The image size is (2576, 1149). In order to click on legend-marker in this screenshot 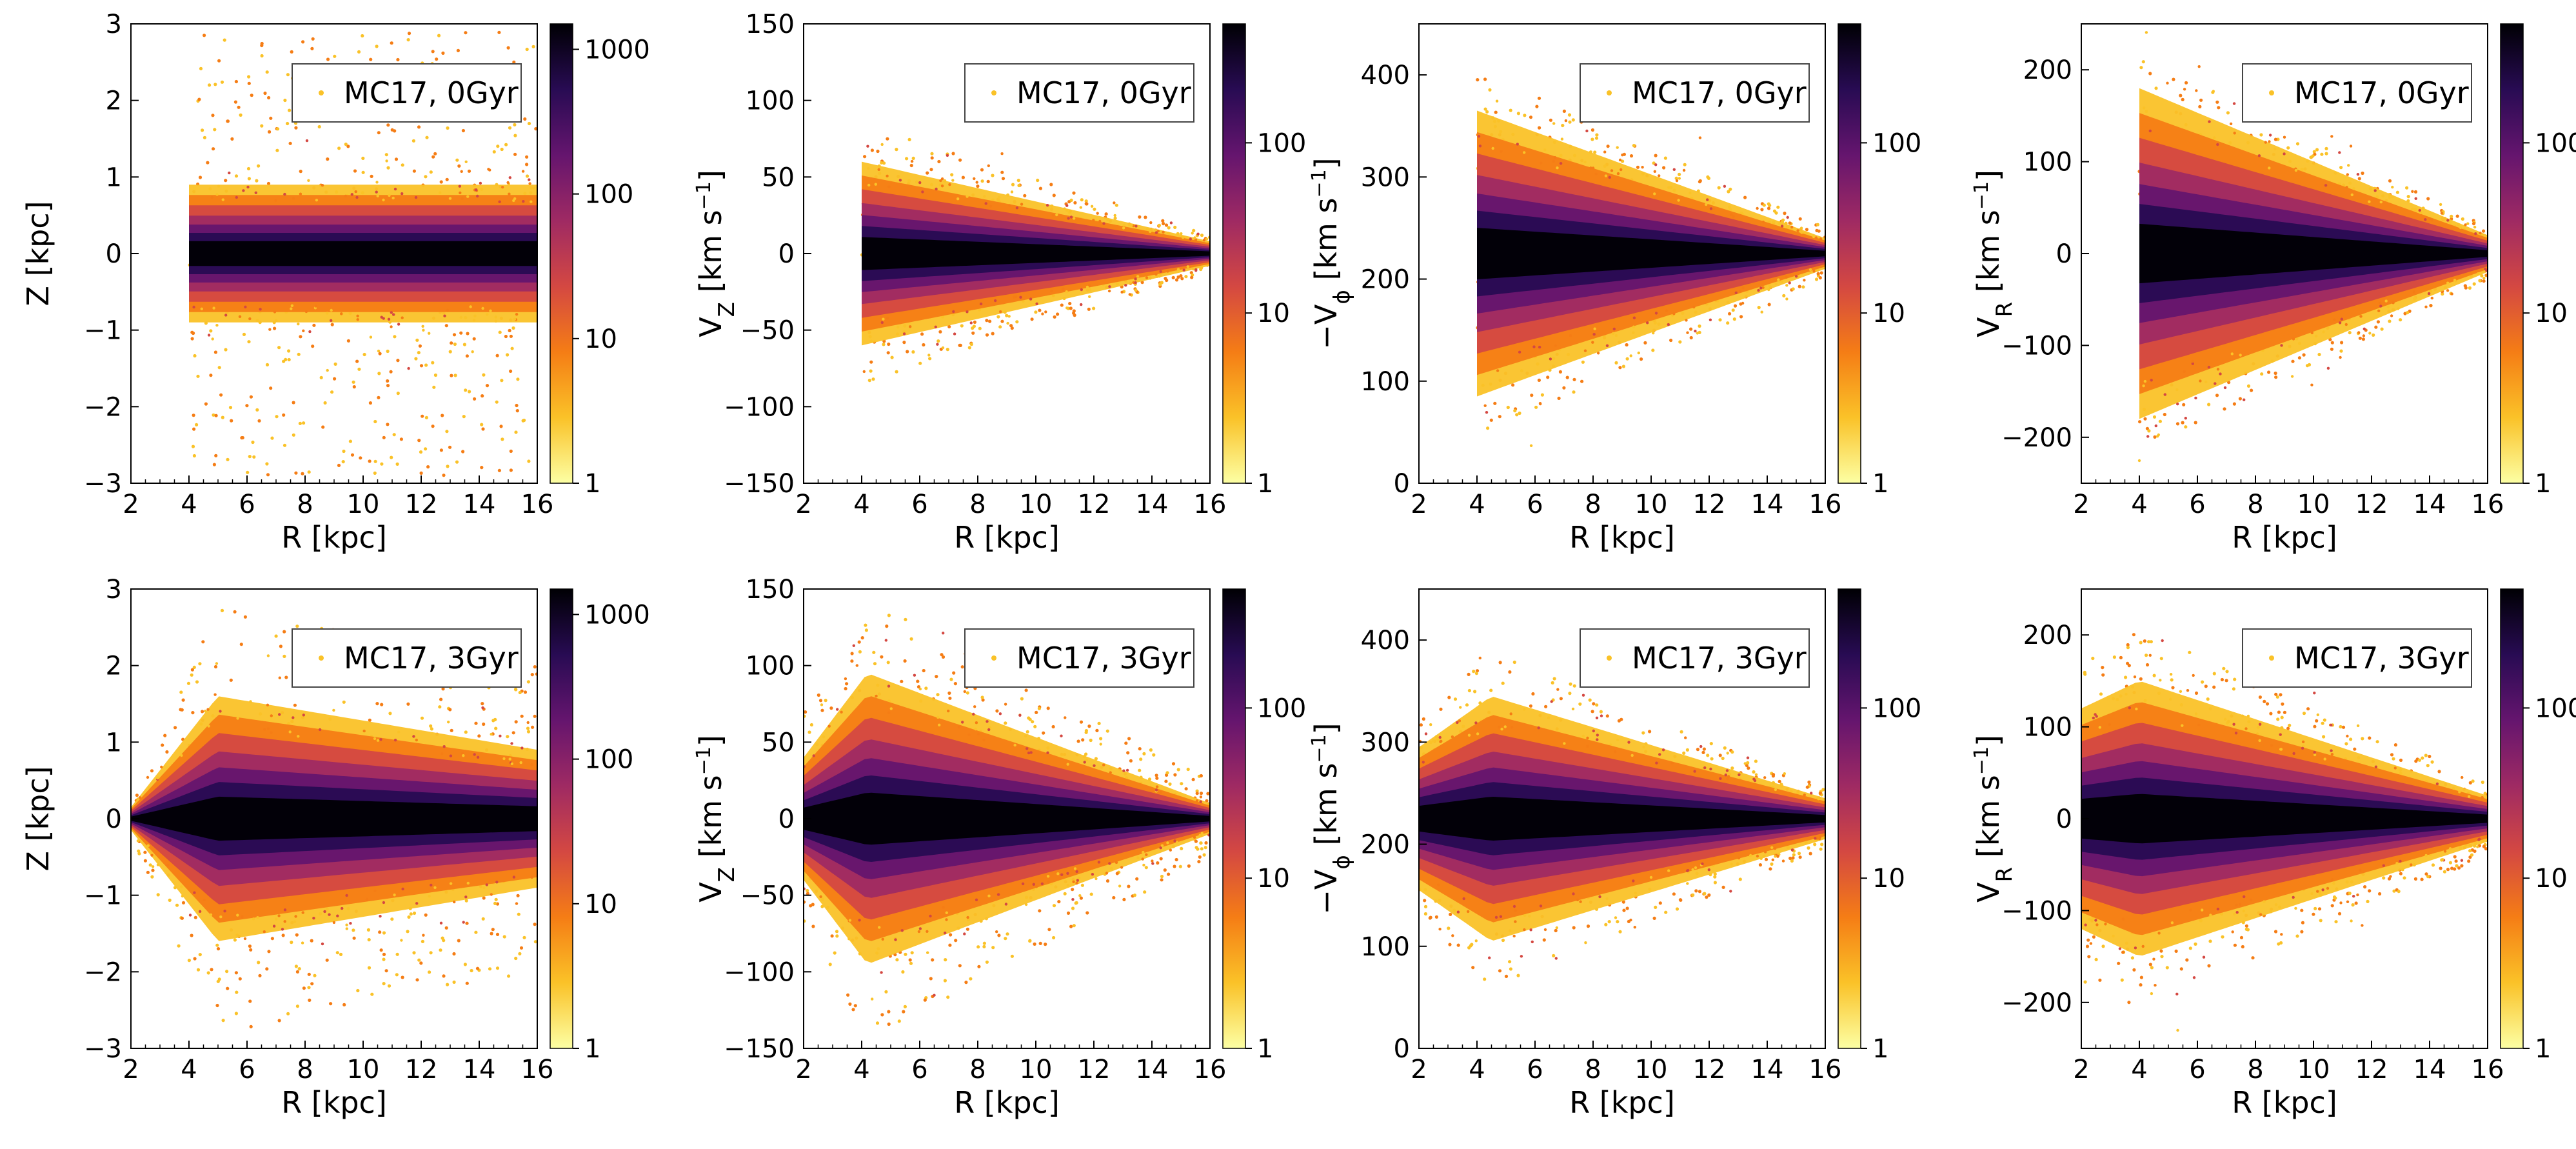, I will do `click(1609, 92)`.